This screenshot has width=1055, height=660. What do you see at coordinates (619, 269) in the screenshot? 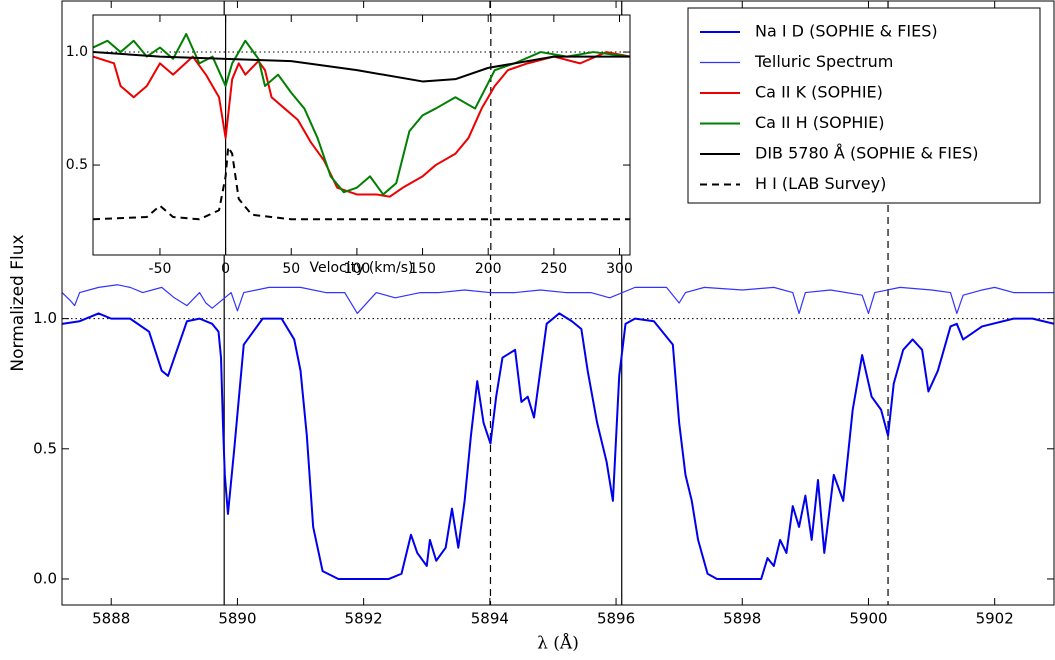
I see `x-tick-label: 300` at bounding box center [619, 269].